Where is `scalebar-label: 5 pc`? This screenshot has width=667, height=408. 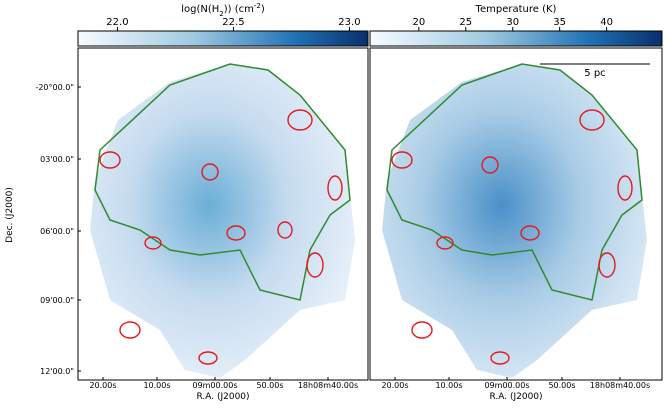
scalebar-label: 5 pc is located at coordinates (594, 73).